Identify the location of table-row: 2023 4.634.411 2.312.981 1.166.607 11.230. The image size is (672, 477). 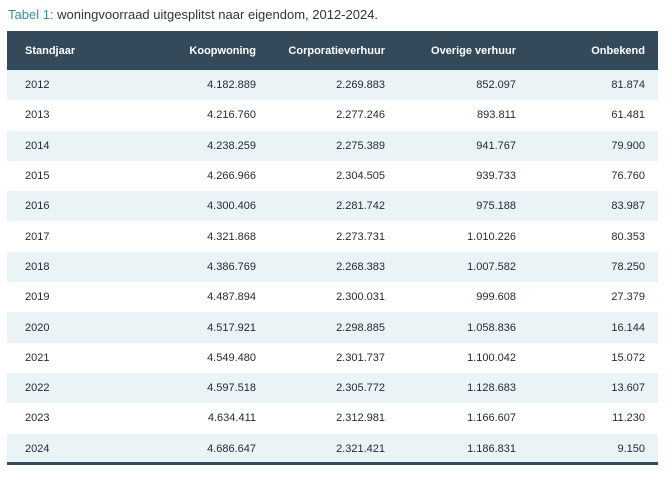
(332, 418).